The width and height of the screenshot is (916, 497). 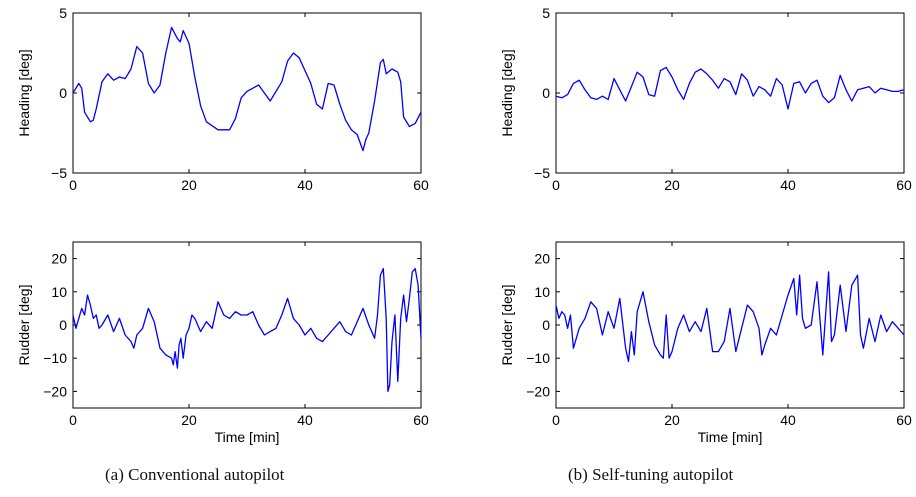 What do you see at coordinates (651, 474) in the screenshot?
I see `caption-self-tuning-autopilot: (b) Self-tuning autopilot` at bounding box center [651, 474].